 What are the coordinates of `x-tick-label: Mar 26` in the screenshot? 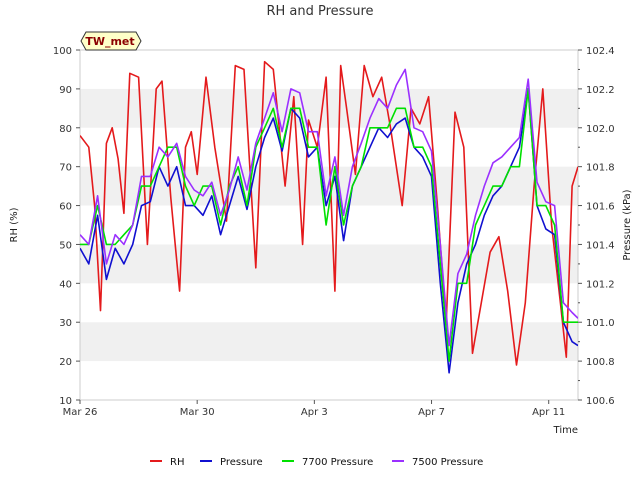 It's located at (80, 412).